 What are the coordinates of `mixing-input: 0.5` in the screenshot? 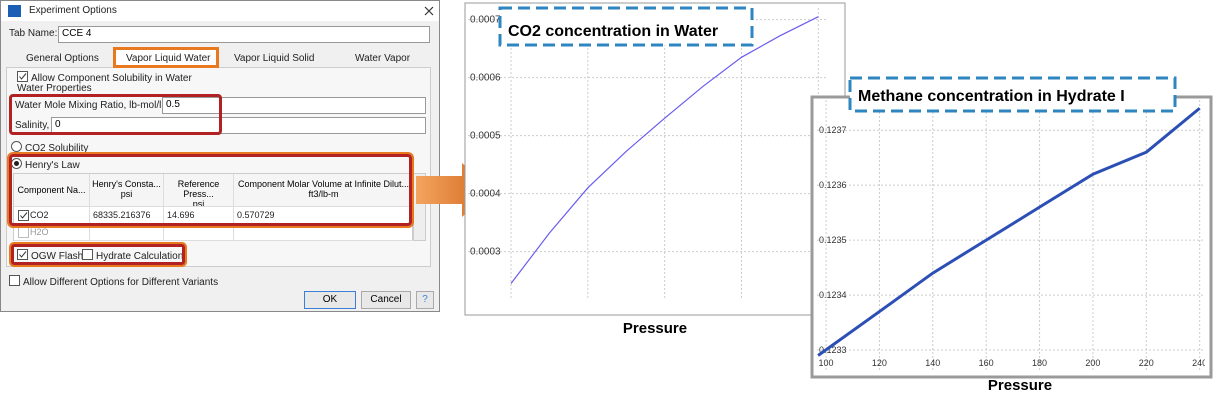 It's located at (294, 105).